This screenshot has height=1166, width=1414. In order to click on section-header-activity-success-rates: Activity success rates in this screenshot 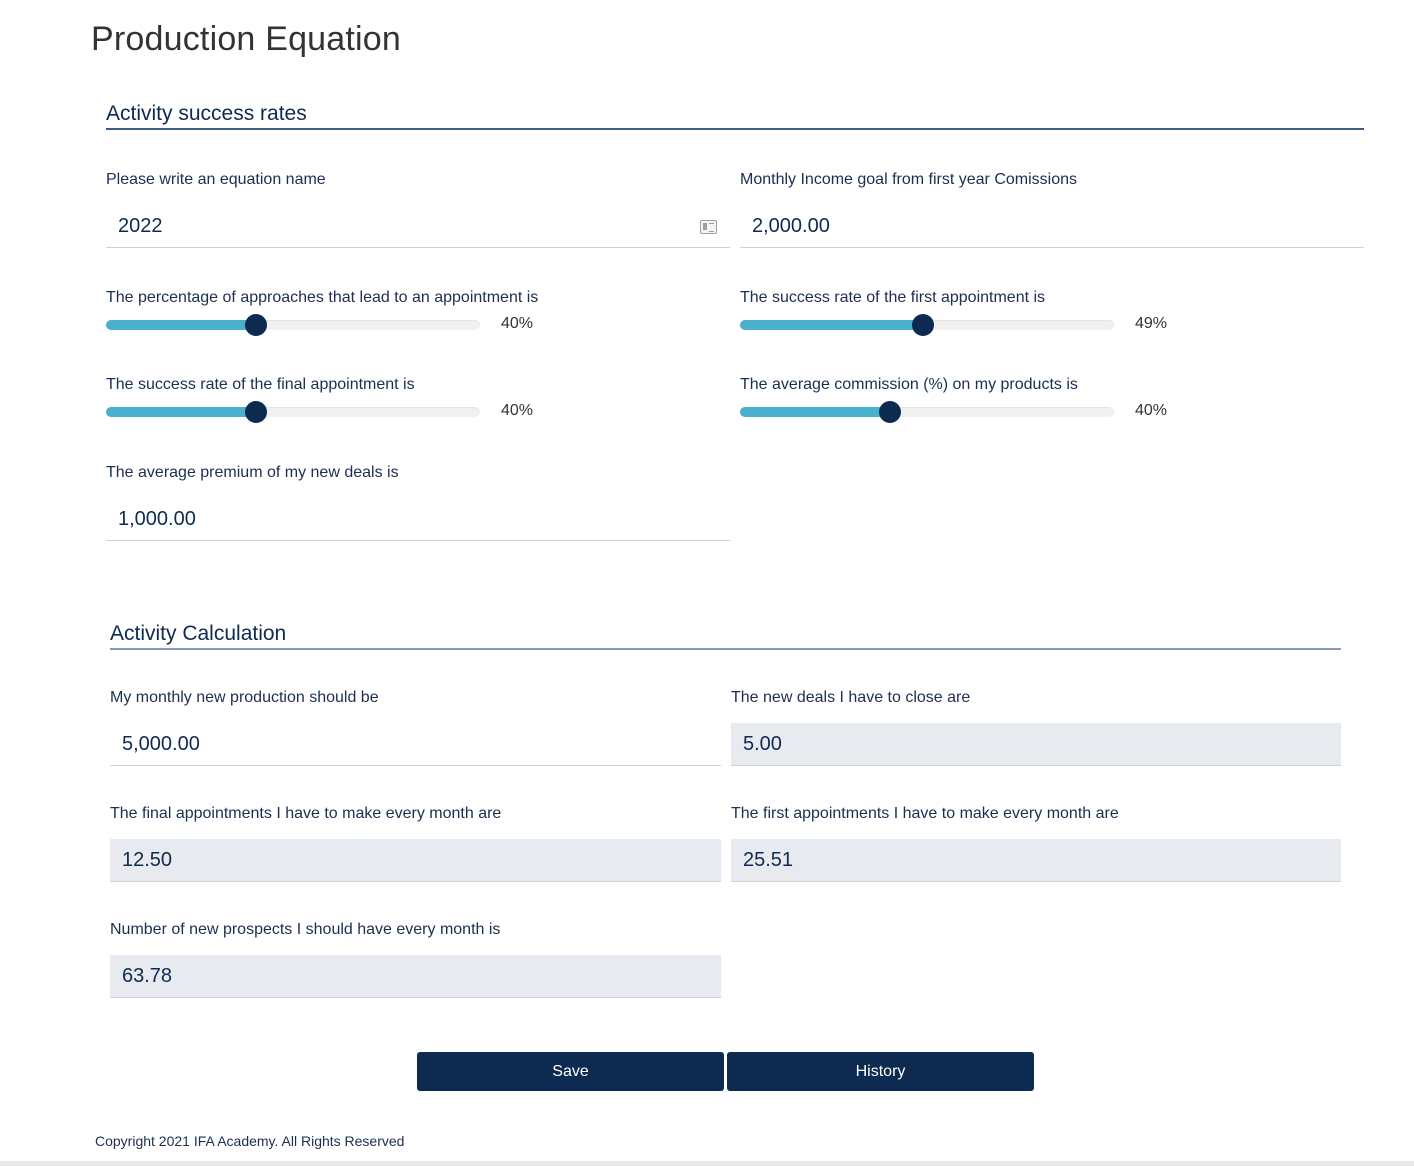, I will do `click(735, 116)`.